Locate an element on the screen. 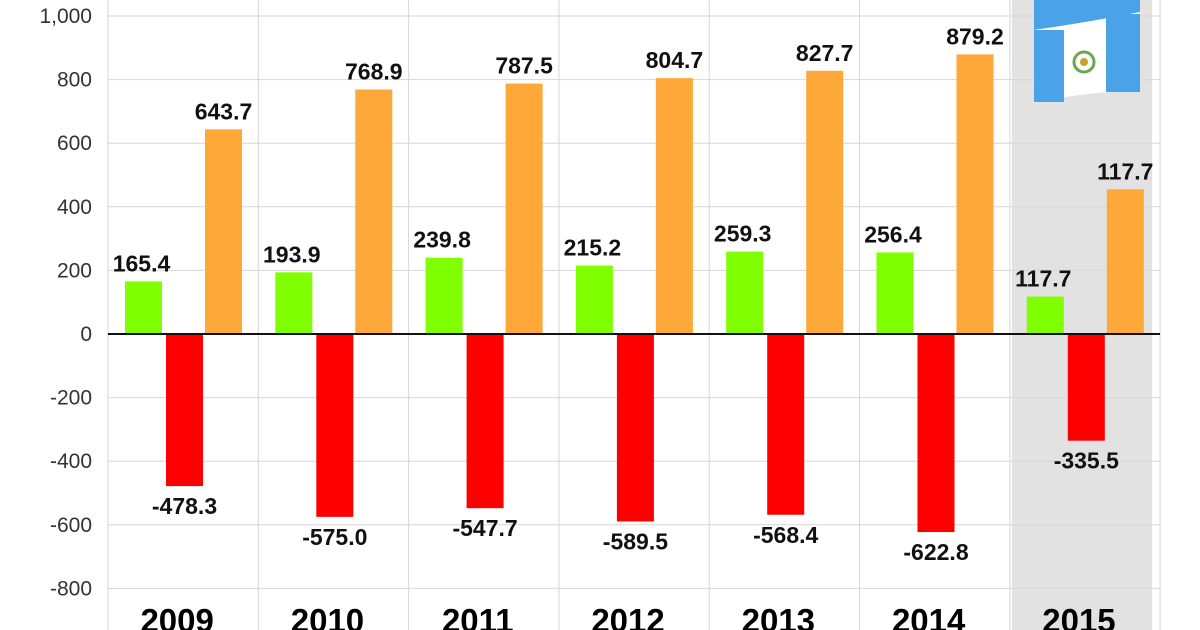 The height and width of the screenshot is (630, 1200). y-tick-label: -600 is located at coordinates (71, 525).